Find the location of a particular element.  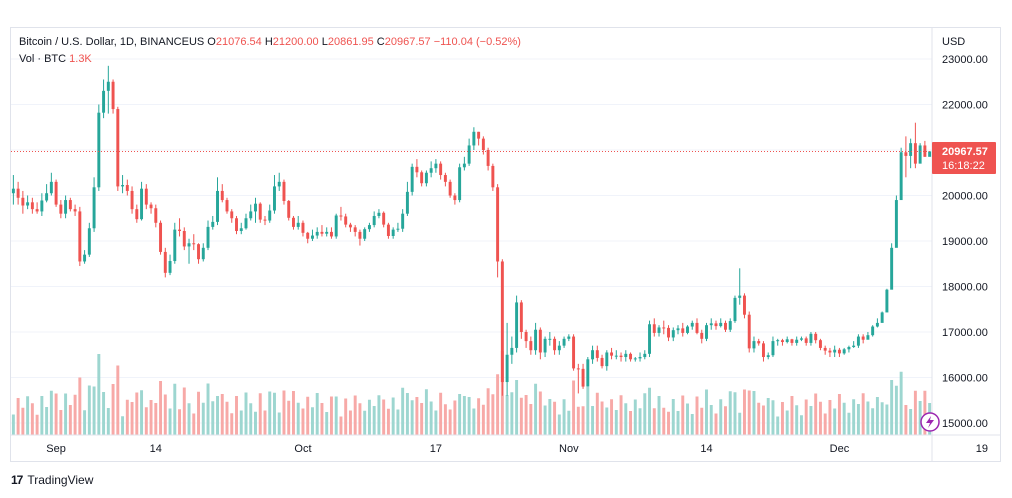

branding: 17 TradingView is located at coordinates (52, 480).